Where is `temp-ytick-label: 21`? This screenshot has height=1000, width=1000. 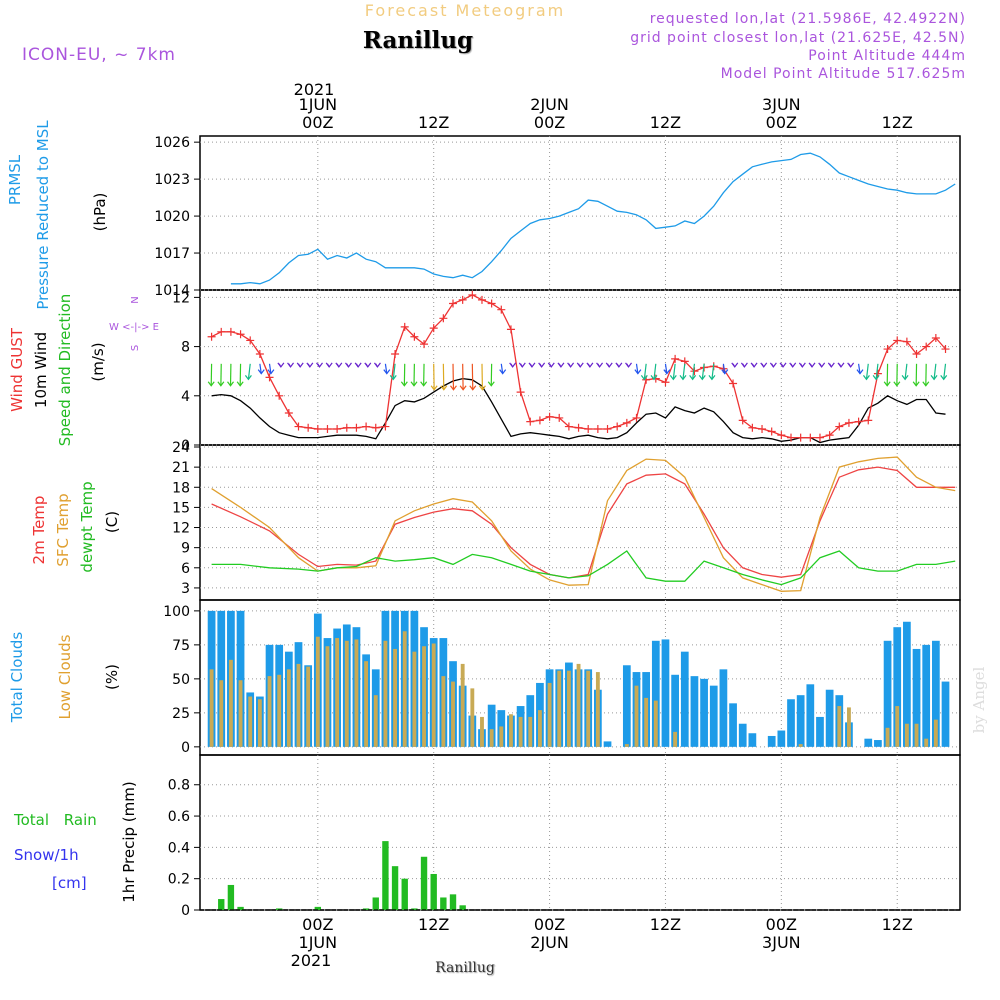 temp-ytick-label: 21 is located at coordinates (181, 468).